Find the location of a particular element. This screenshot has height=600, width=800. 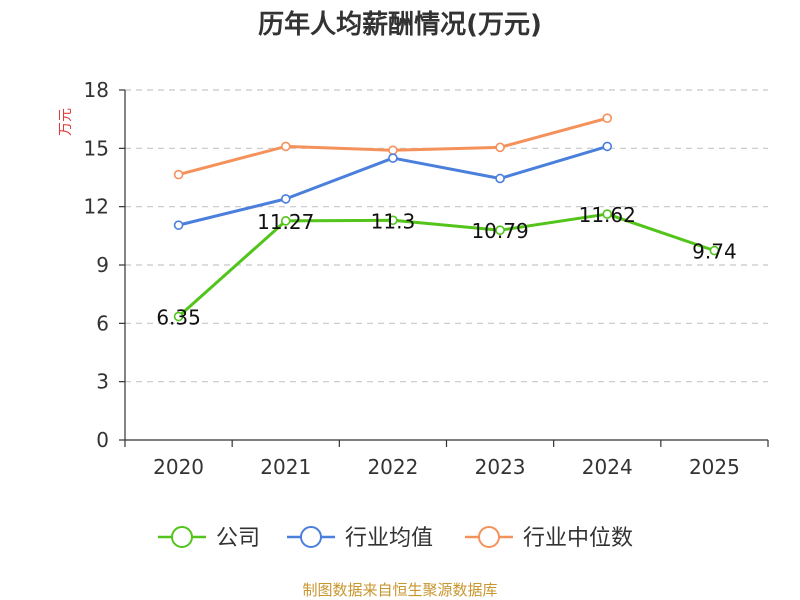

x-tick-label-2022: 2022 is located at coordinates (392, 467).